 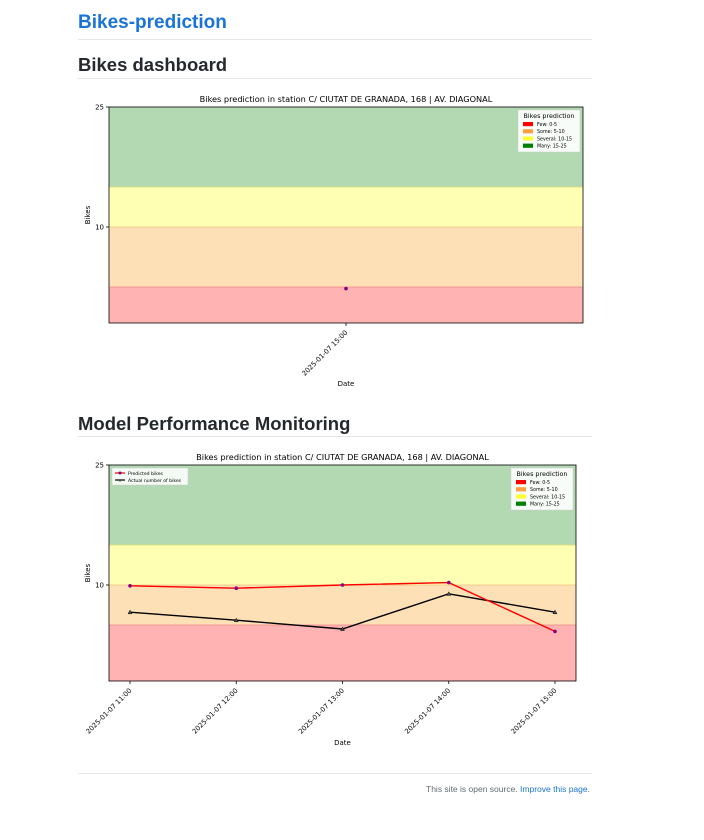 I want to click on improve-page-link: Improve this page, so click(x=554, y=789).